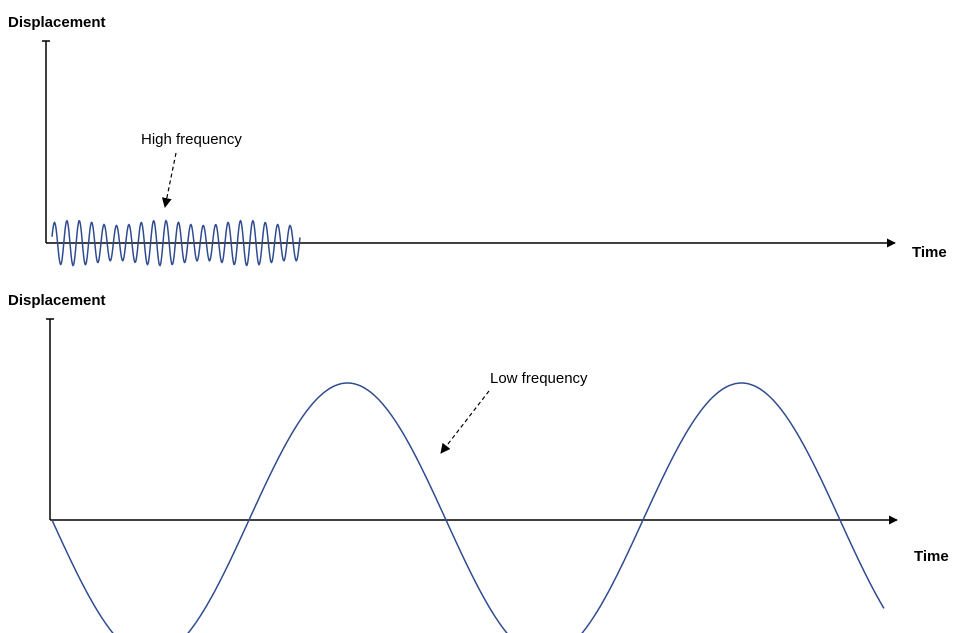 The image size is (956, 633). Describe the element at coordinates (191, 139) in the screenshot. I see `high-frequency-annotation: High frequency` at that location.